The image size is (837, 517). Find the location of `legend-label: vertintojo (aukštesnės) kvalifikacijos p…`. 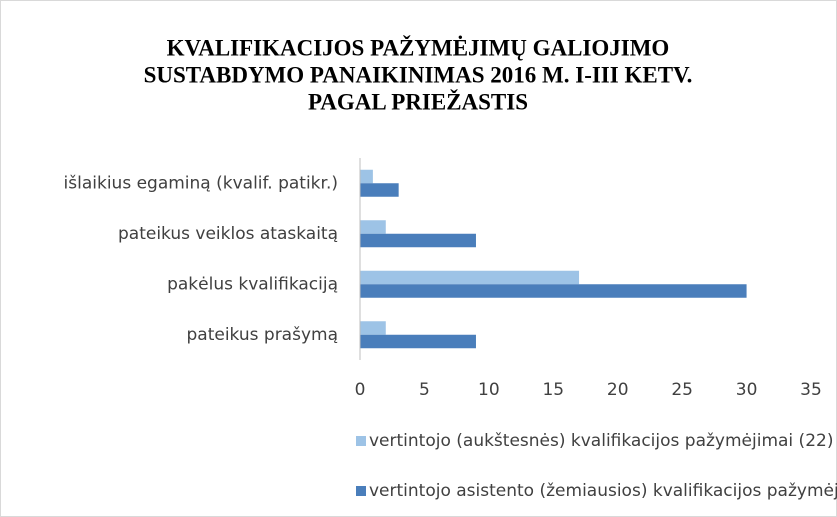

legend-label: vertintojo (aukštesnės) kvalifikacijos p… is located at coordinates (601, 441).